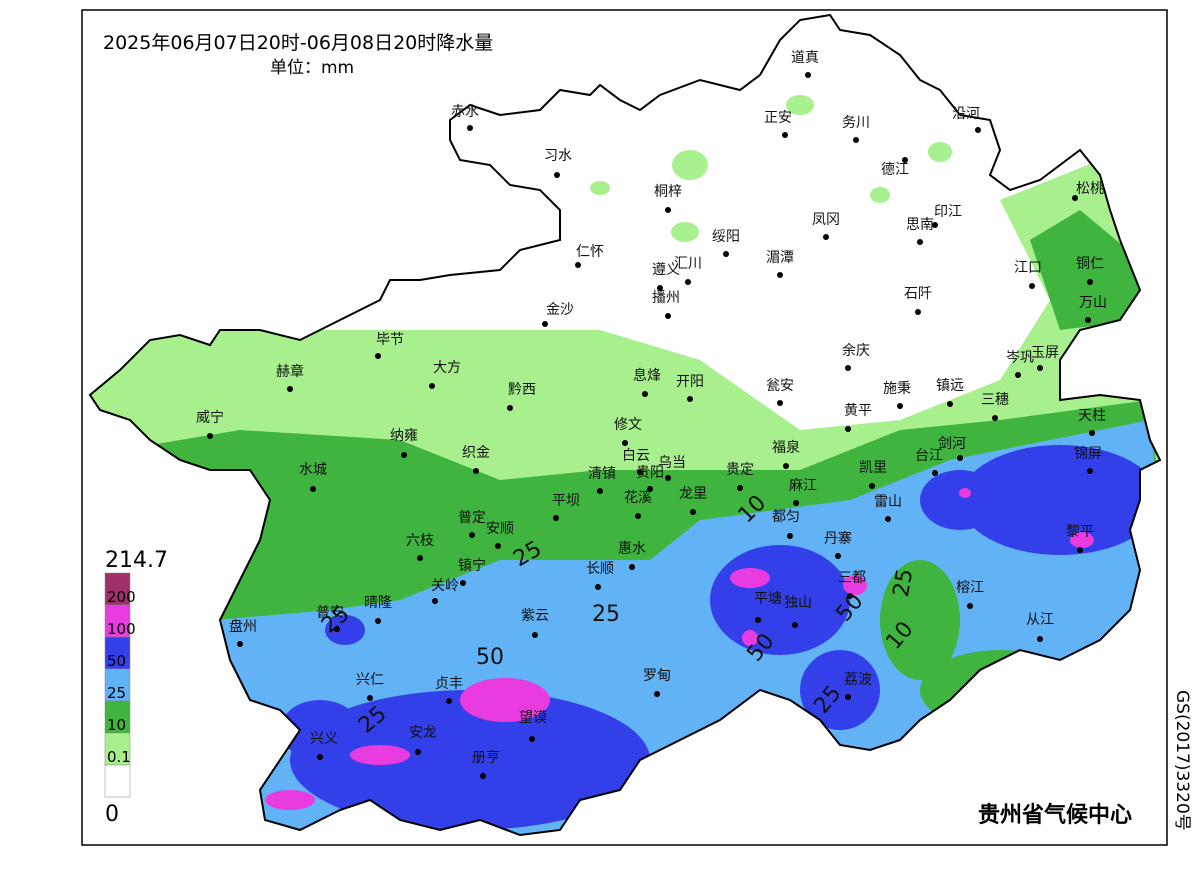 The width and height of the screenshot is (1200, 895). What do you see at coordinates (918, 294) in the screenshot?
I see `city-label: 石阡` at bounding box center [918, 294].